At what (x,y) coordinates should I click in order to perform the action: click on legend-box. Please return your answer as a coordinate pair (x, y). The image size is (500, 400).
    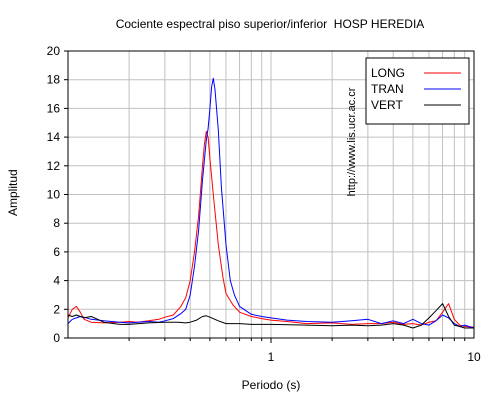
    Looking at the image, I should click on (417, 91).